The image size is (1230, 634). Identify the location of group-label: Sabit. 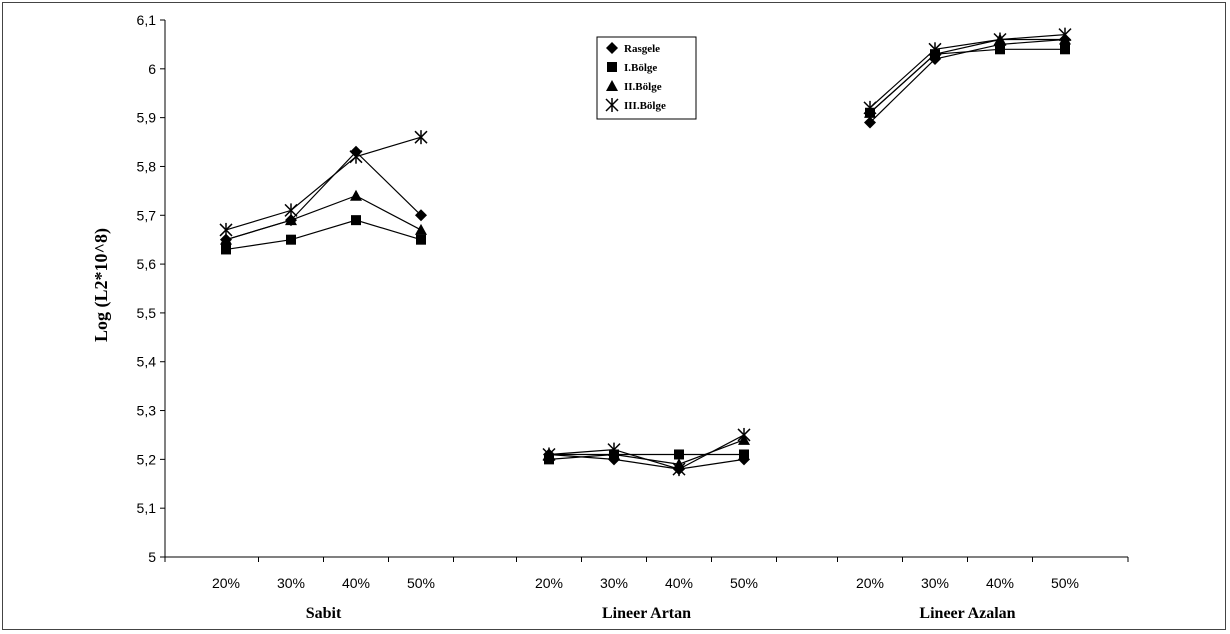
(324, 613).